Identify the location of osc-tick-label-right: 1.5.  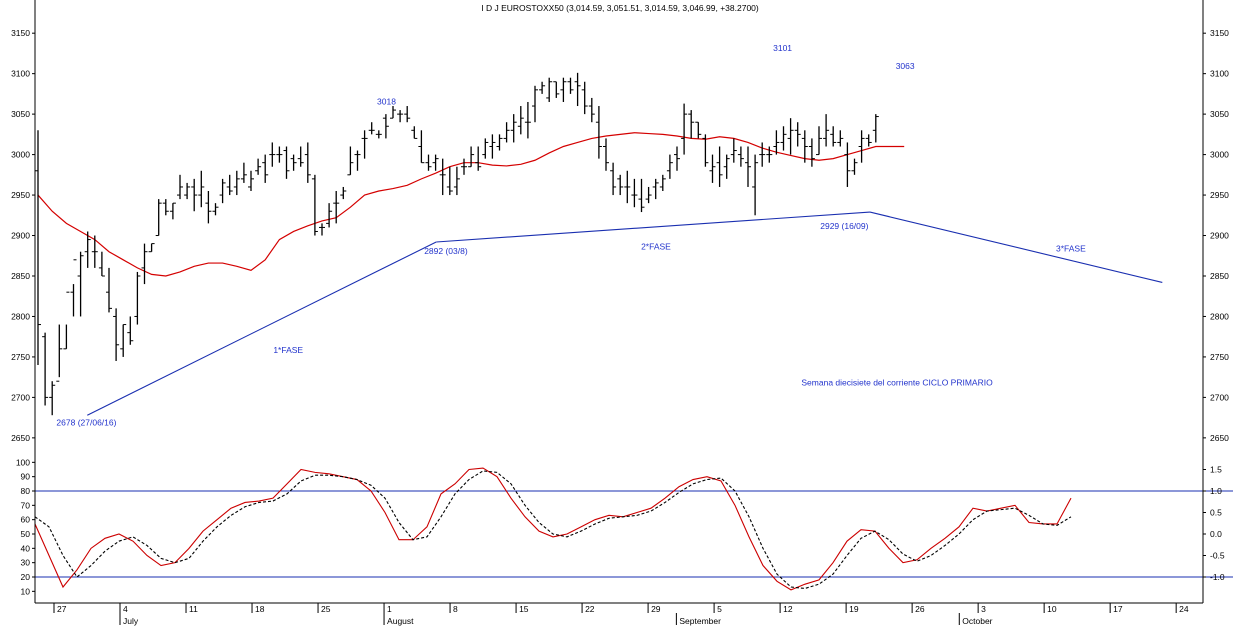
(1216, 470).